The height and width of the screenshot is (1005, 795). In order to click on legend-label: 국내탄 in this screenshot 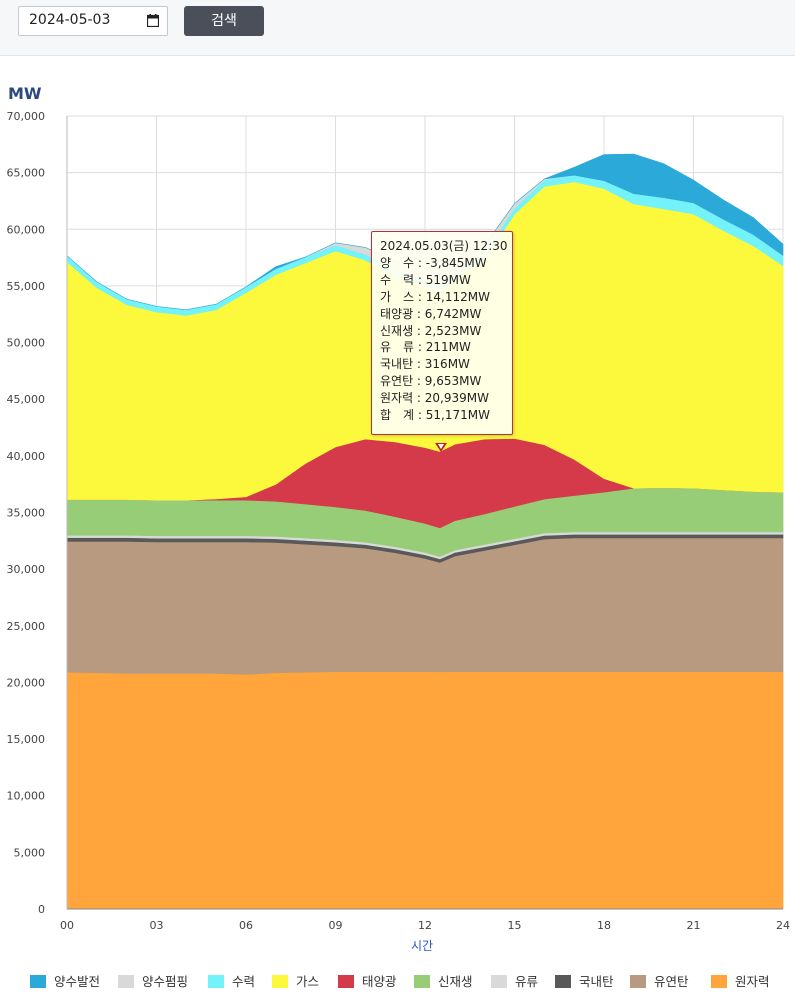, I will do `click(596, 981)`.